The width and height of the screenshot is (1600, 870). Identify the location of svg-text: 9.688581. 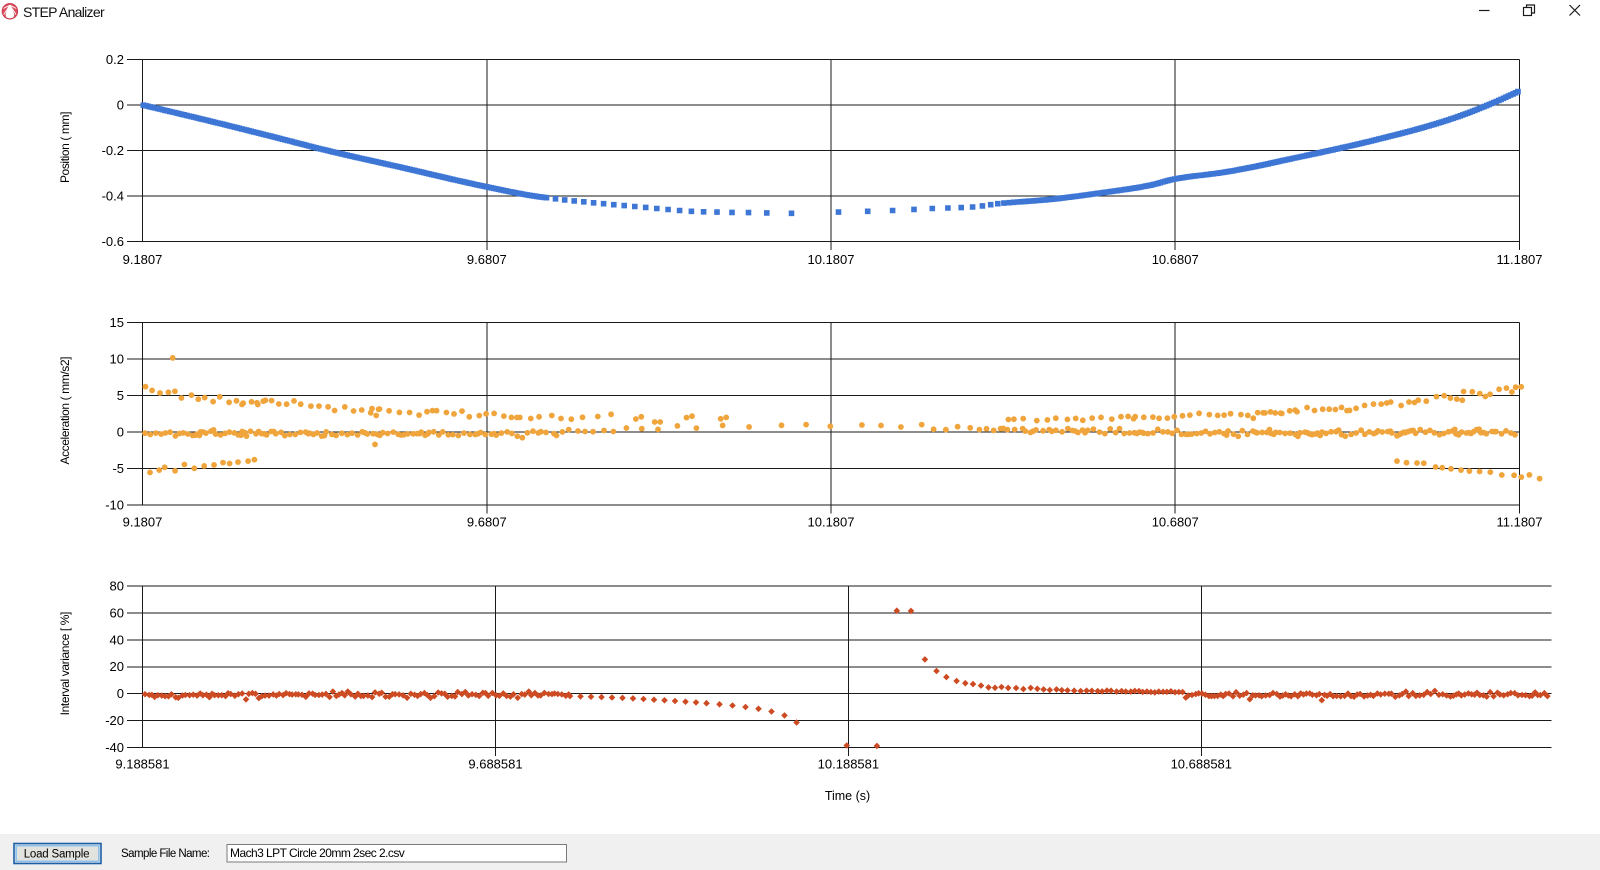
(495, 764).